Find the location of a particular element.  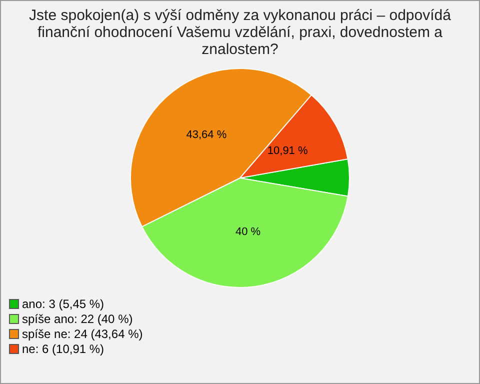

legend-label: ne: 6 (10,91 %) is located at coordinates (63, 349).